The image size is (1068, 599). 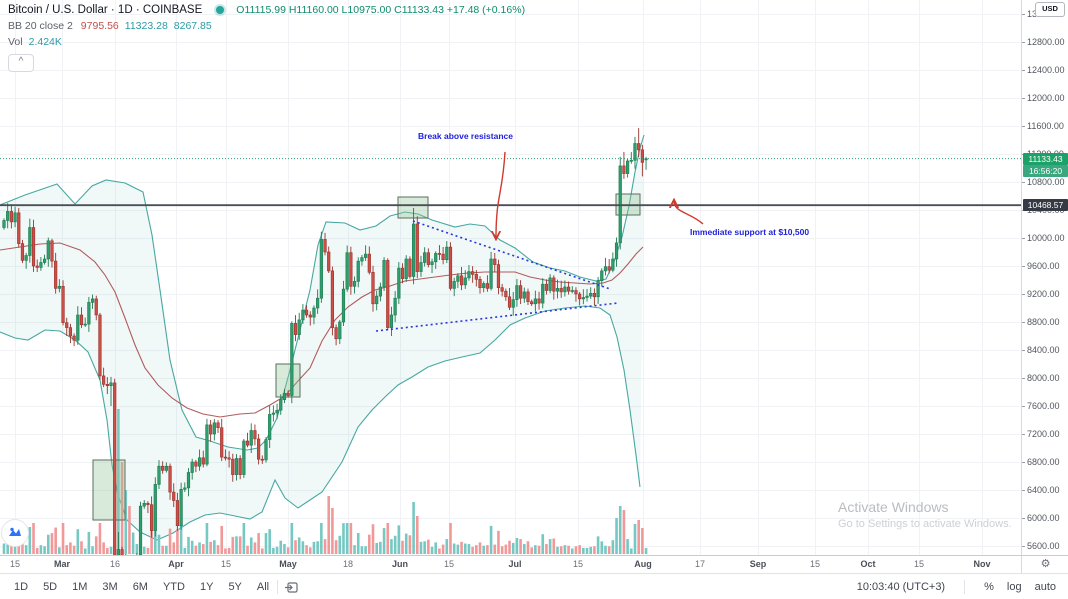 I want to click on price-axis-label: 8800.00, so click(x=1043, y=322).